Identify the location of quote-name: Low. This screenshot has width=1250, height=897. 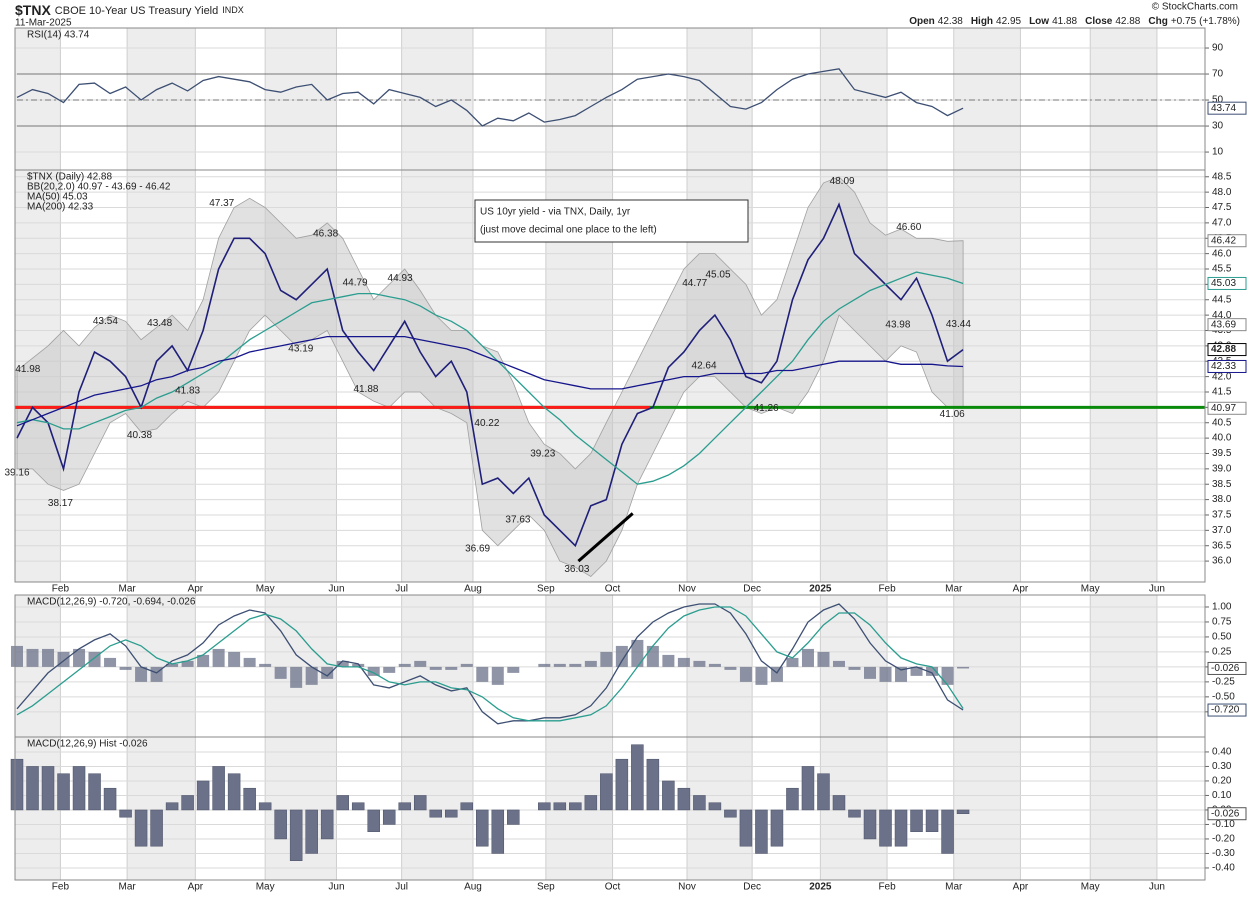
(1039, 21).